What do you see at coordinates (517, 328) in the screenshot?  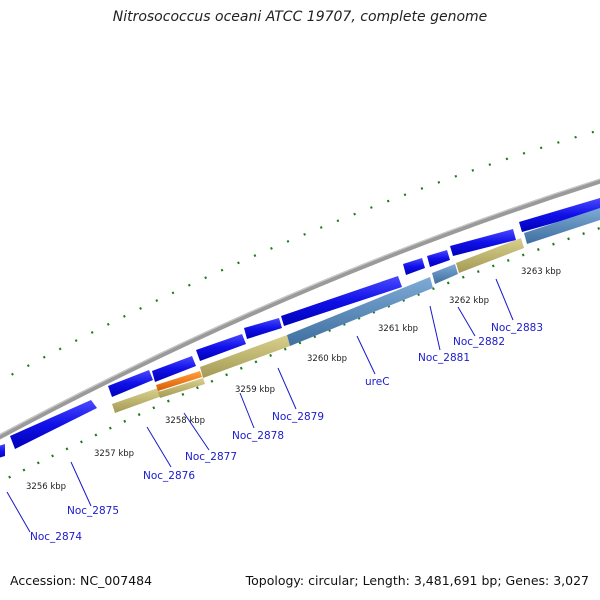 I see `gene-label-noc-2883: Noc_2883` at bounding box center [517, 328].